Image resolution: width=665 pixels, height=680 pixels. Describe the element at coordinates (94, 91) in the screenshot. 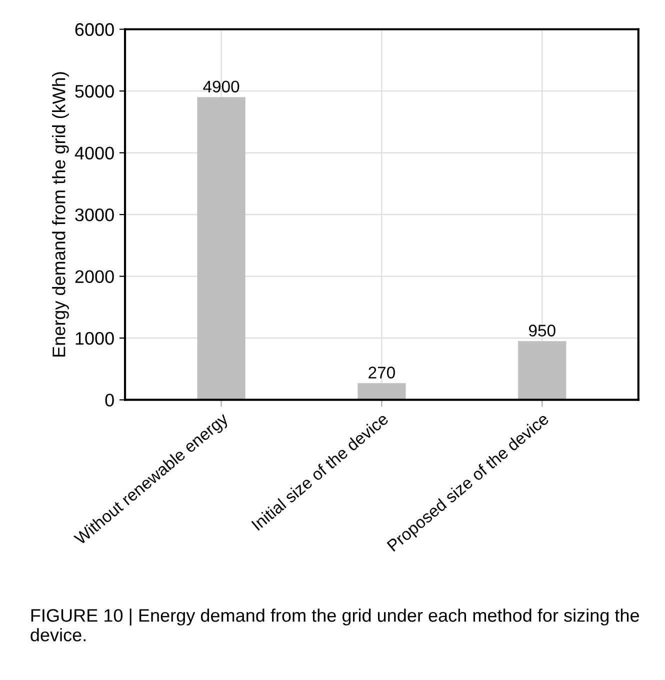

I see `y-tick-label: 5000` at that location.